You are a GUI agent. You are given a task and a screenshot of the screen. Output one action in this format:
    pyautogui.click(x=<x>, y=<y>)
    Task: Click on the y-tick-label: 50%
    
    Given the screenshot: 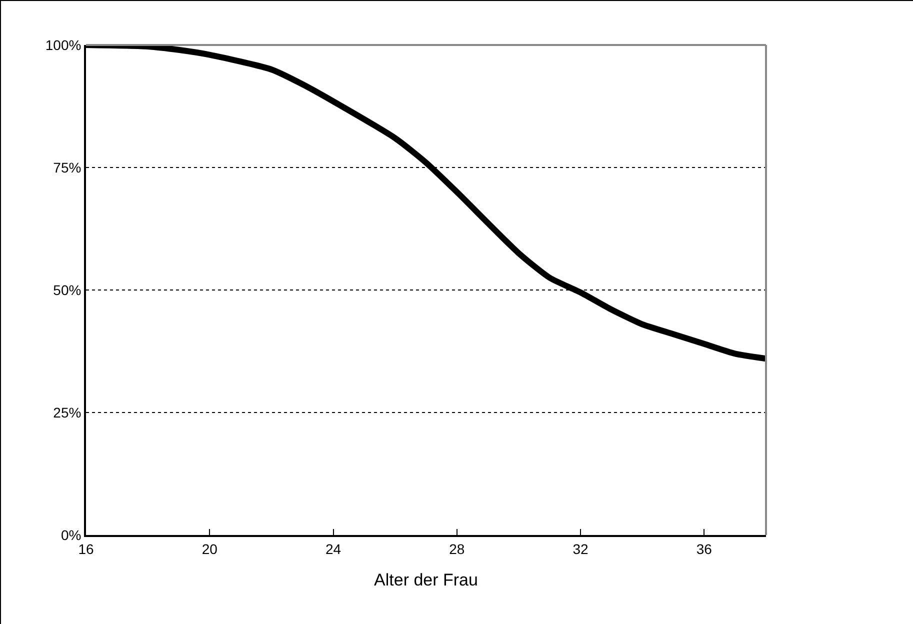 What is the action you would take?
    pyautogui.click(x=67, y=290)
    